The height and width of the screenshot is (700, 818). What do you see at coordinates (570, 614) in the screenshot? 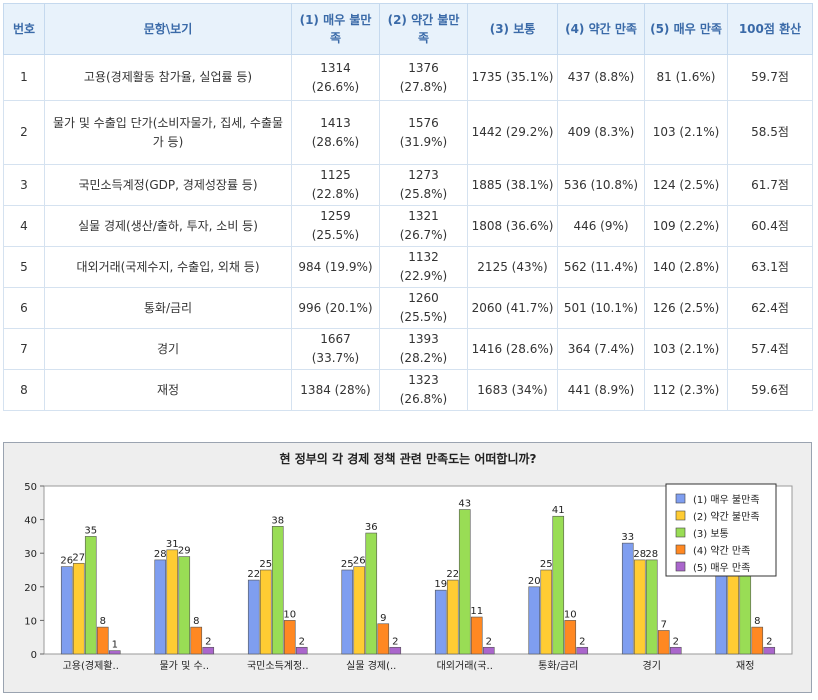
I see `bar-value-label: 10` at bounding box center [570, 614].